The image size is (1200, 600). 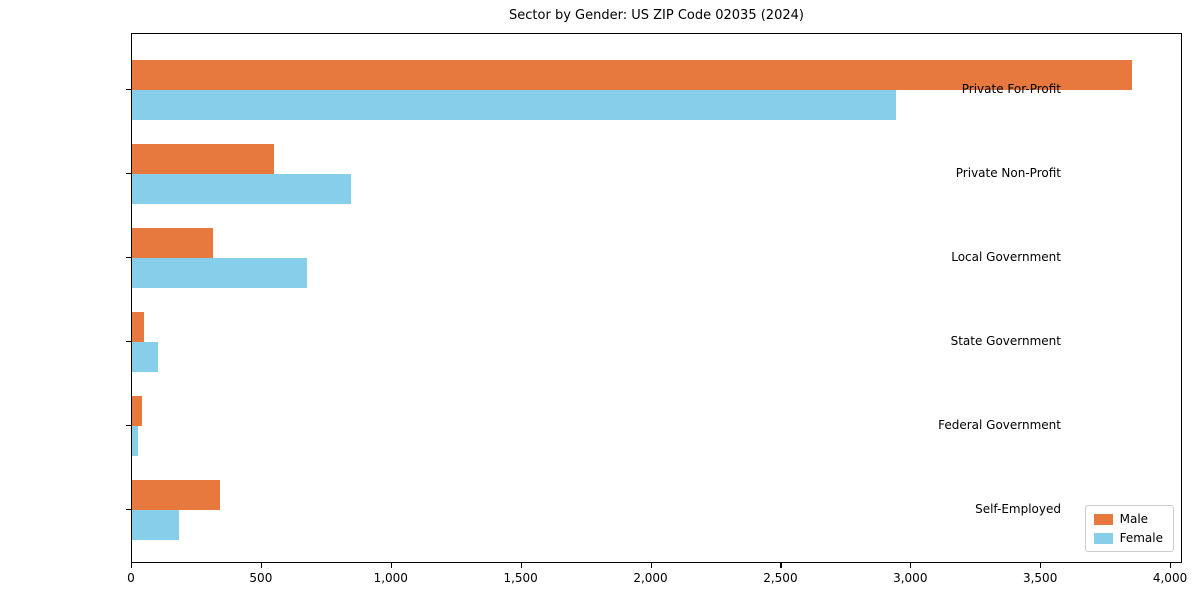 What do you see at coordinates (514, 105) in the screenshot?
I see `bar-female-private-for-profit` at bounding box center [514, 105].